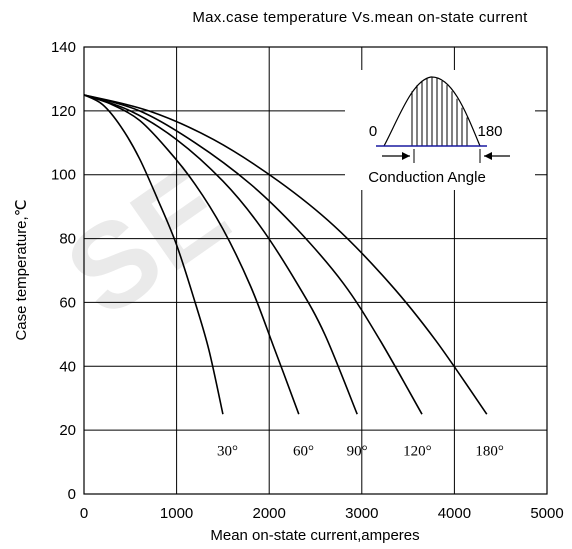  I want to click on y-tick-label: 140, so click(63, 47).